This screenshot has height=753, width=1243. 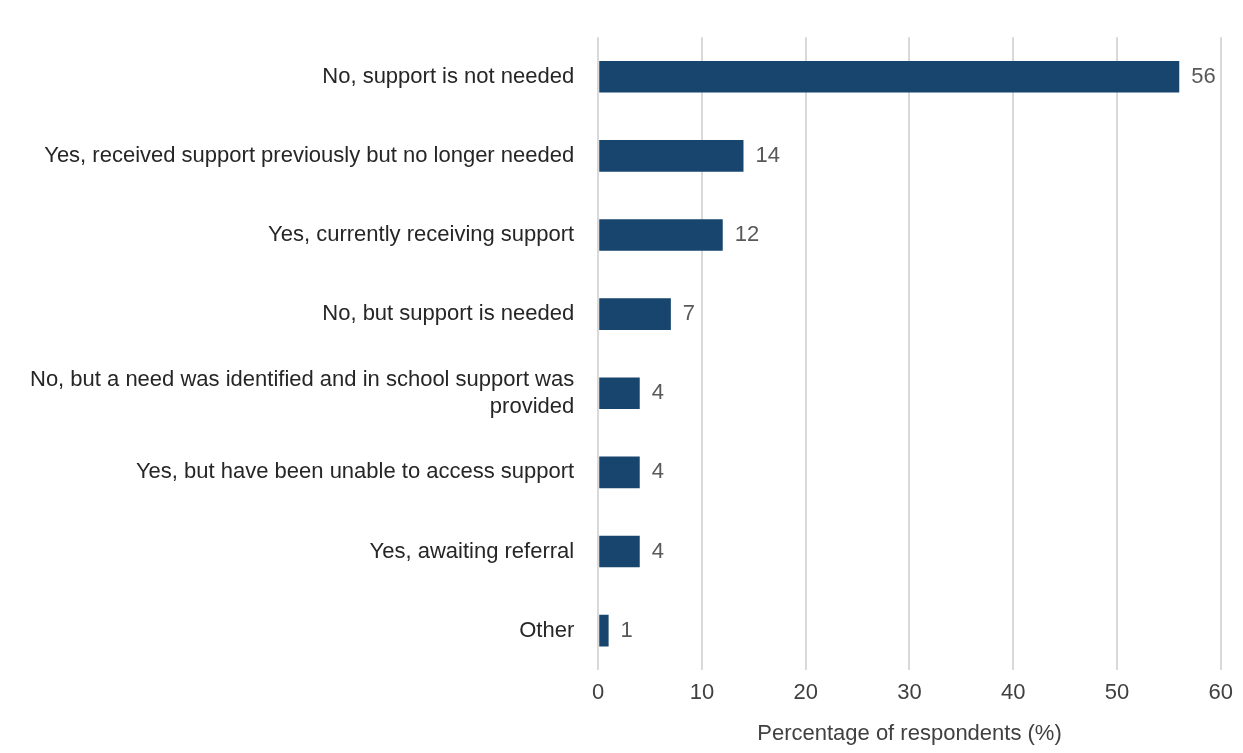 I want to click on data-label: 14, so click(x=767, y=154).